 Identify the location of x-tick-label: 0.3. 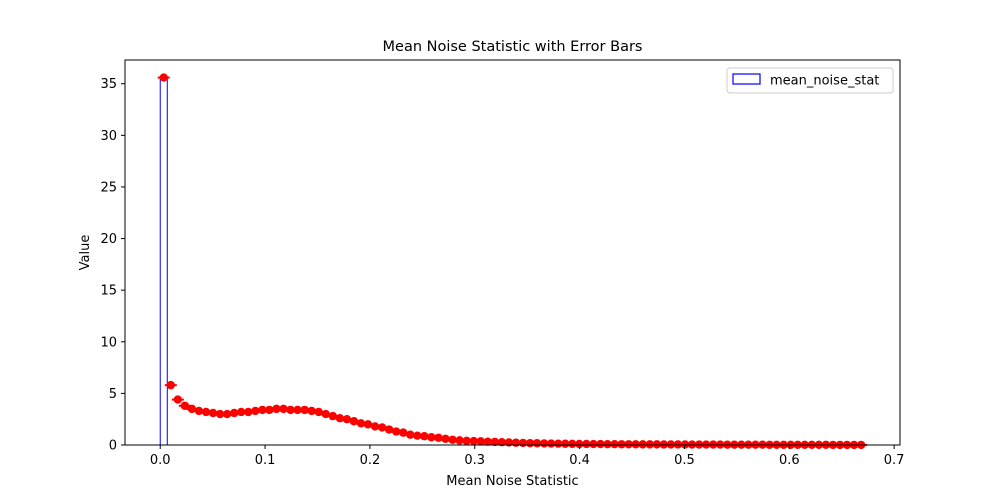
(474, 460).